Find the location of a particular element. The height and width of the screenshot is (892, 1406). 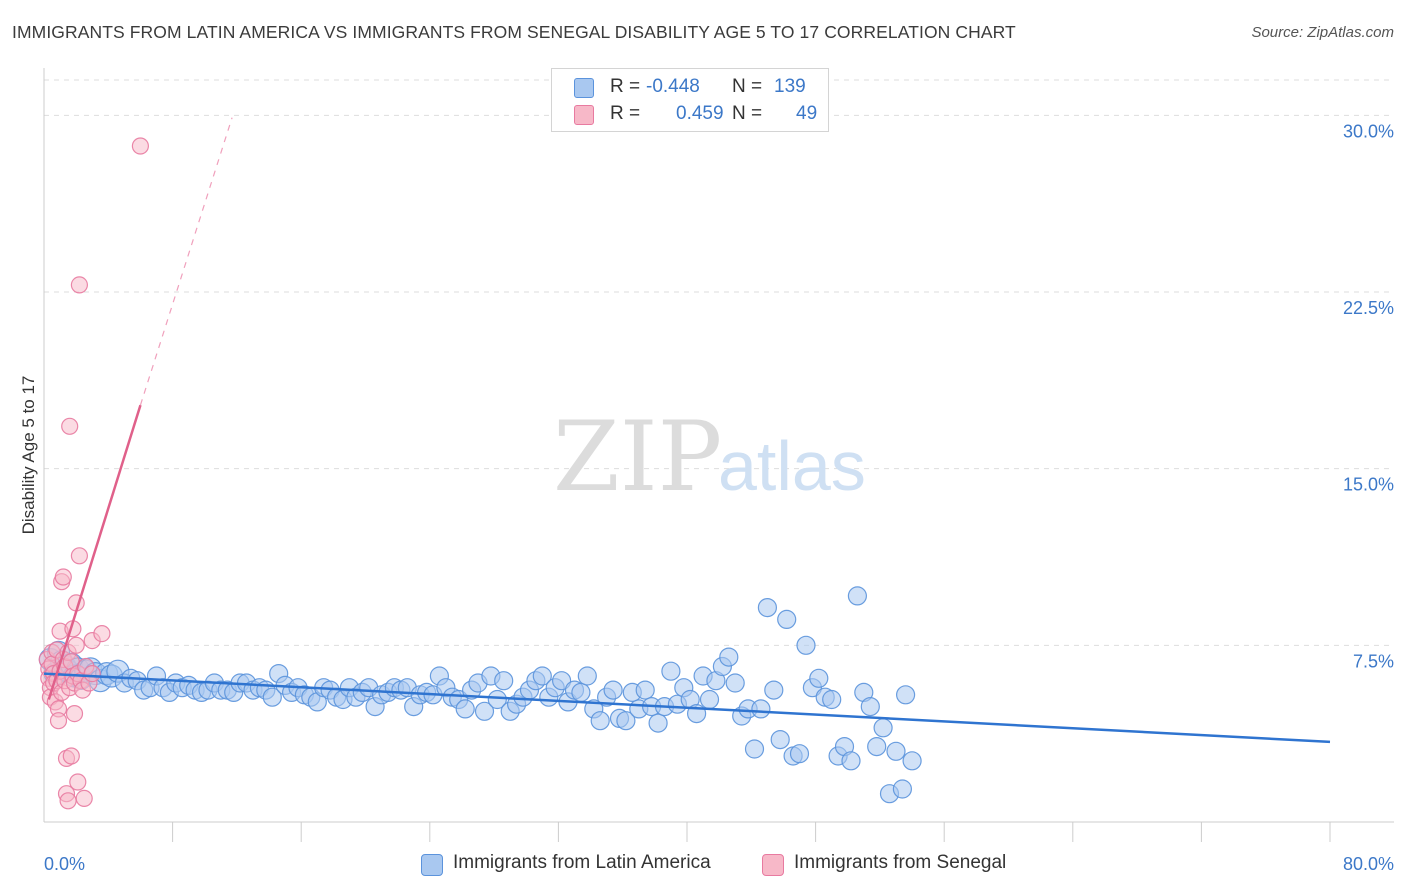

source-label: Source: ZipAtlas.com is located at coordinates (1322, 32).